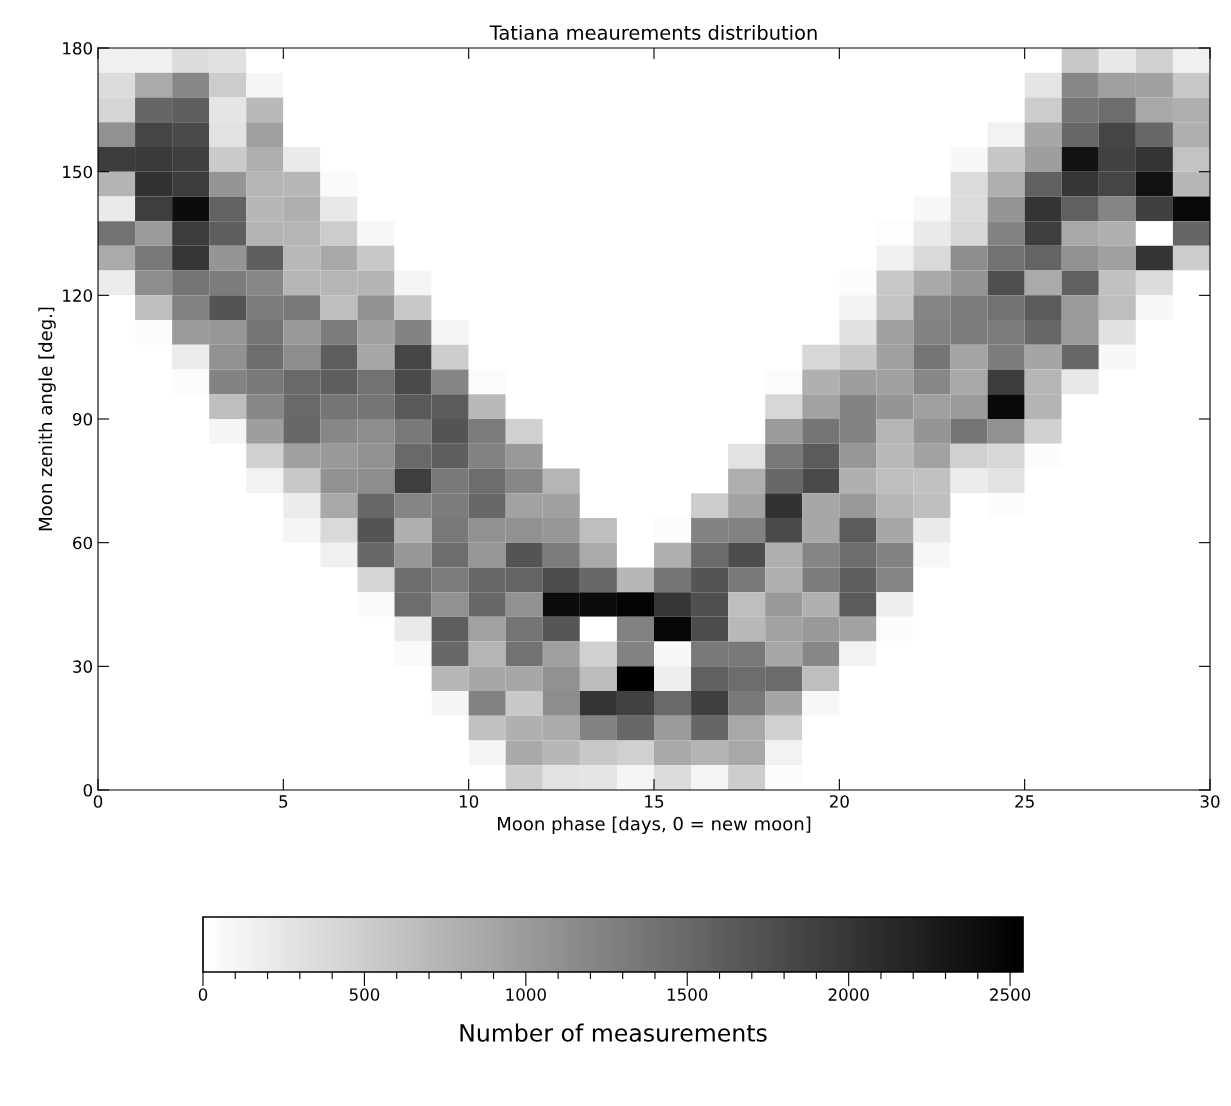 Image resolution: width=1231 pixels, height=1106 pixels. I want to click on color-bar-label: 0, so click(203, 994).